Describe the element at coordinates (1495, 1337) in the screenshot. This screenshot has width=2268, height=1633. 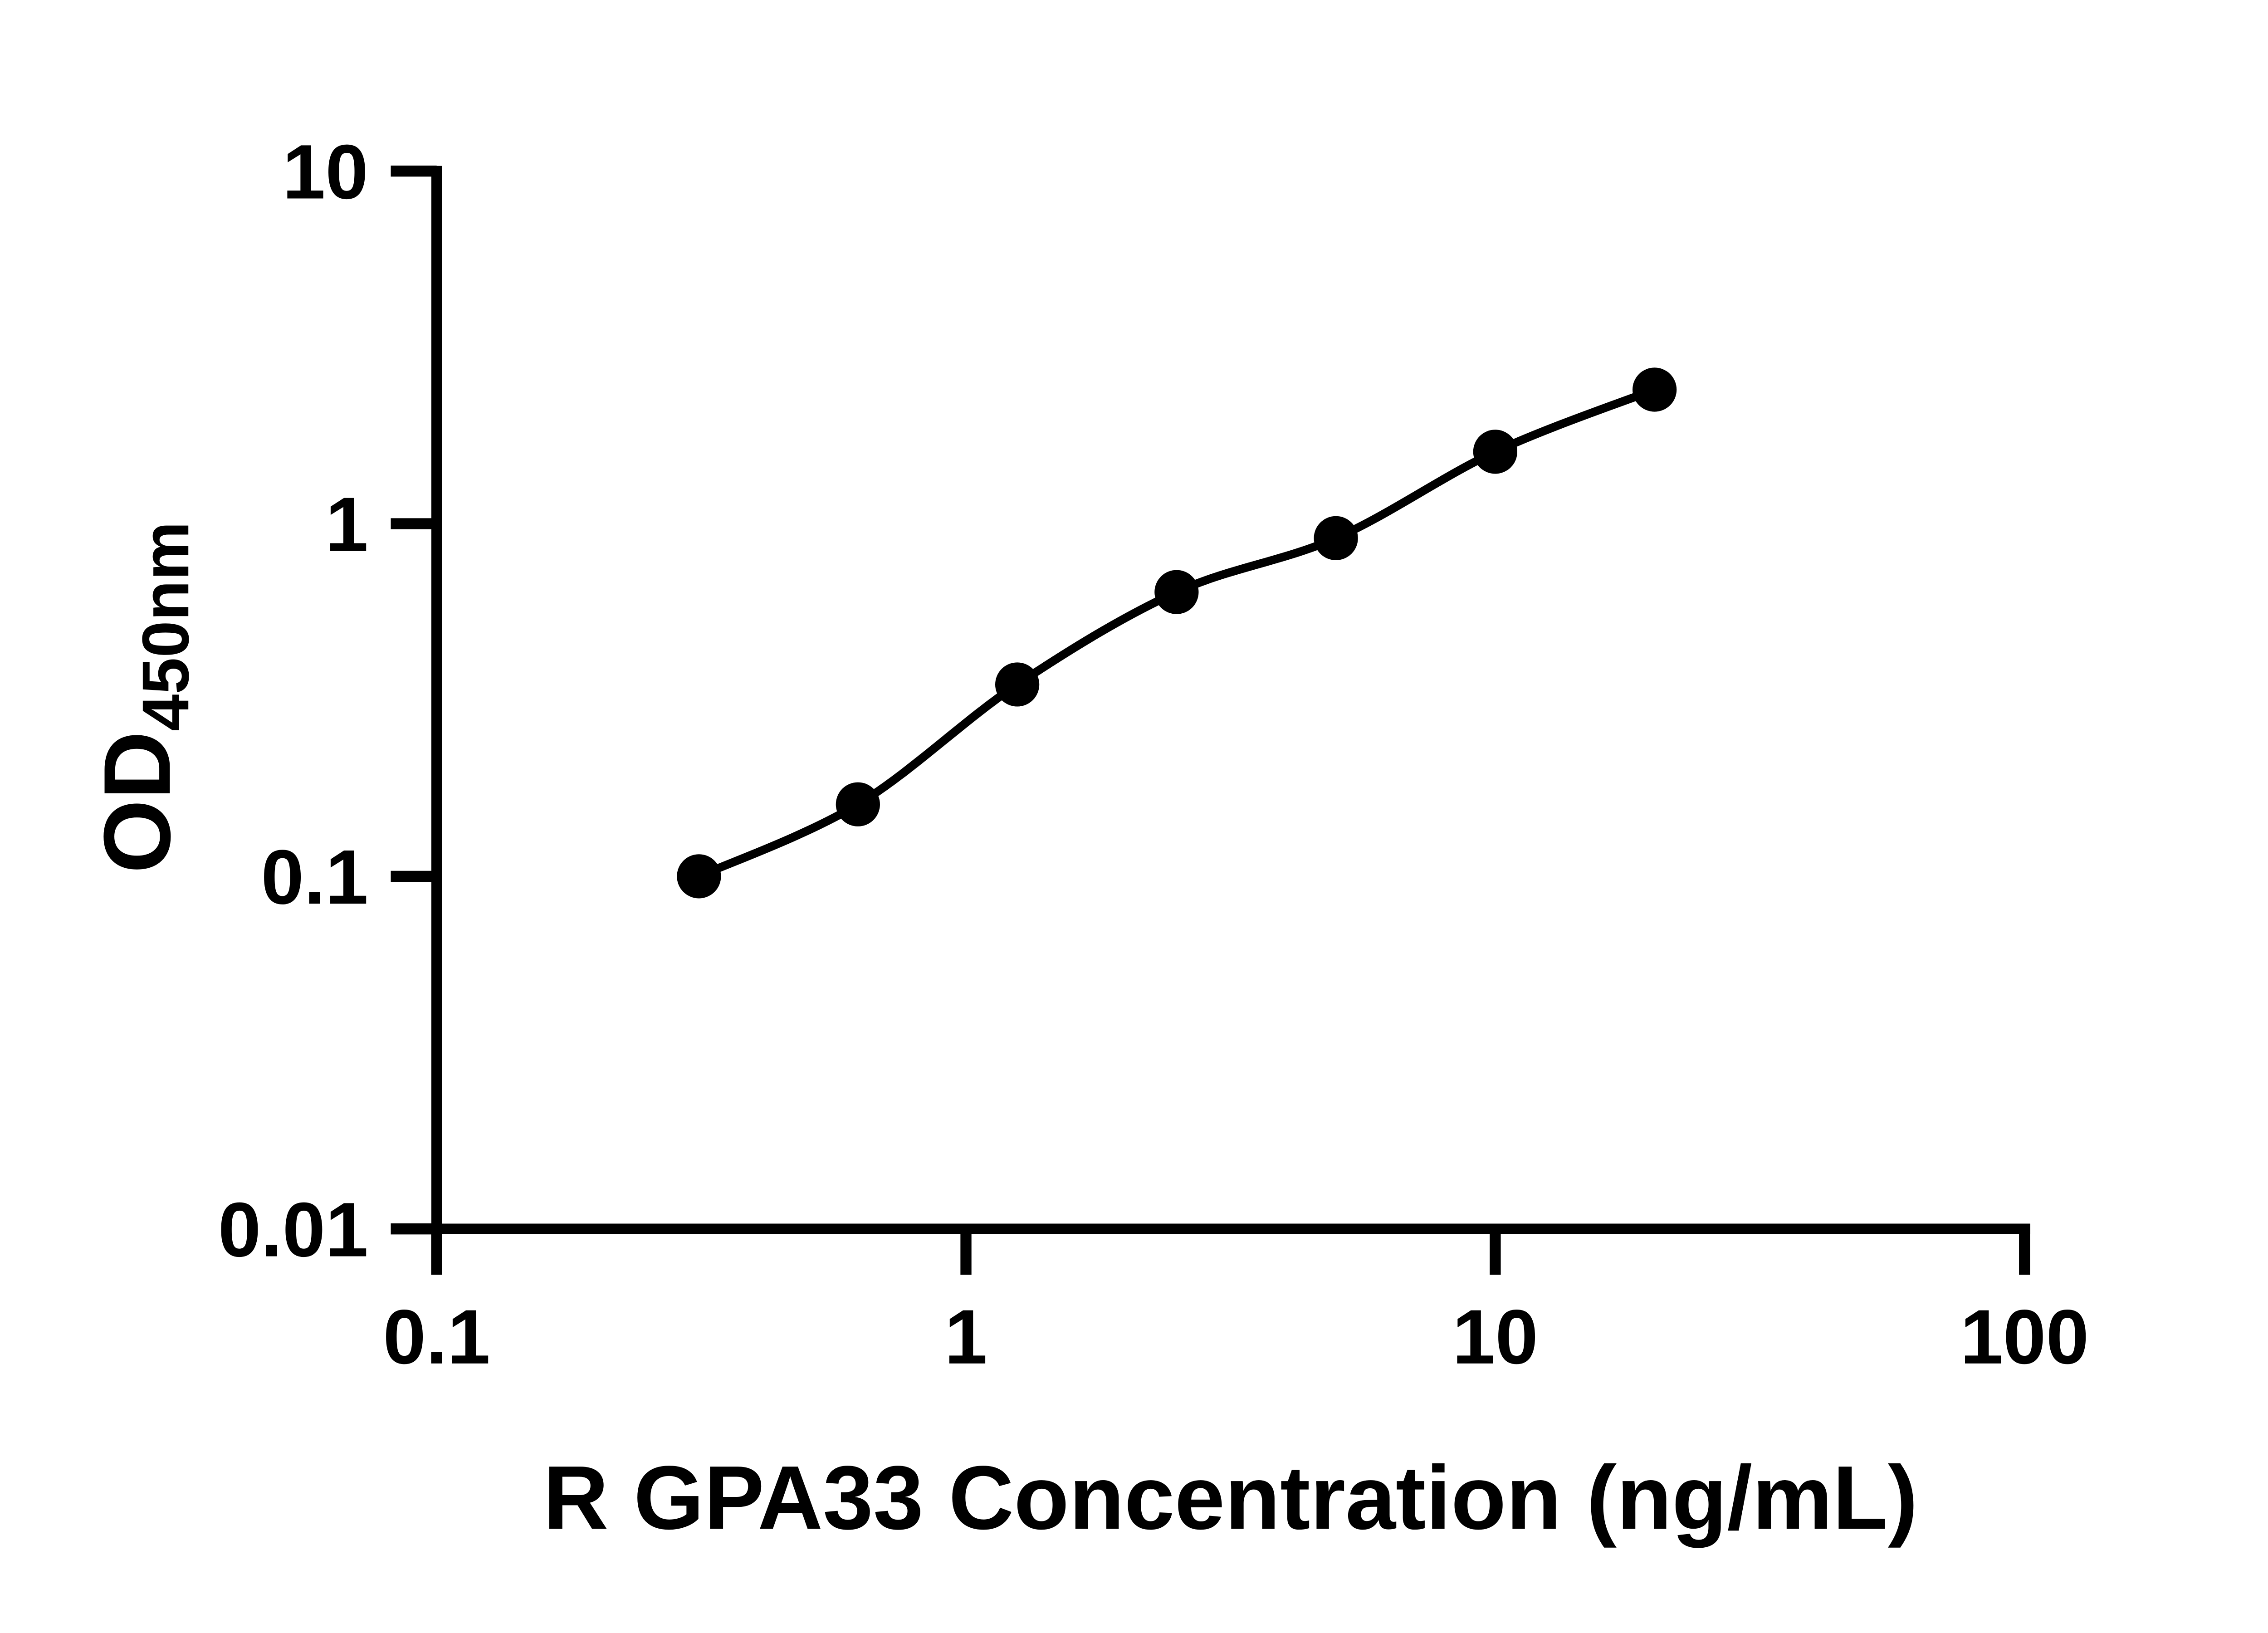
I see `x-tick-label-10: 10` at that location.